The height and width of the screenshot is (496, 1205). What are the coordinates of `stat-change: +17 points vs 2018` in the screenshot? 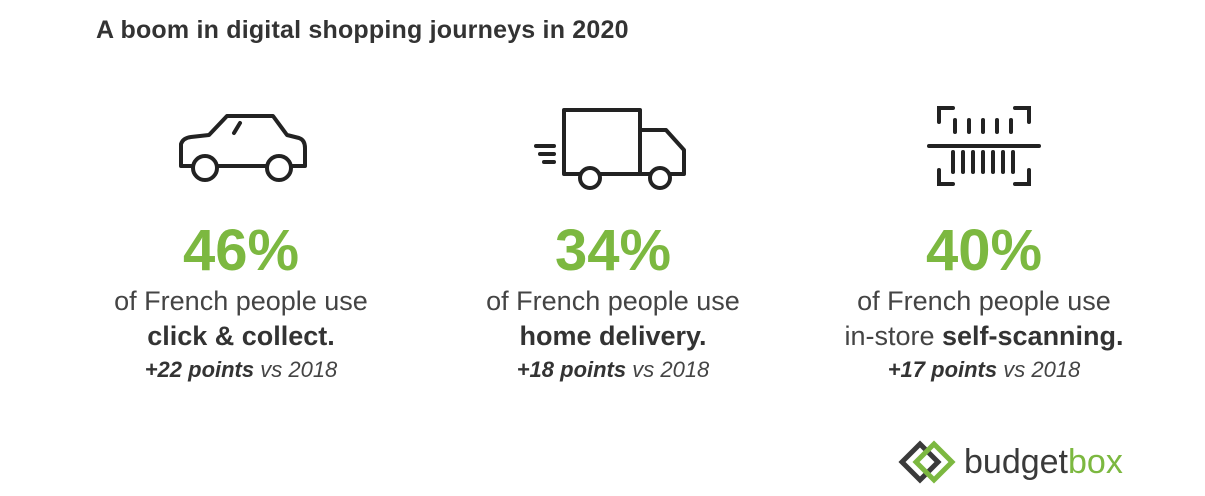 It's located at (984, 369).